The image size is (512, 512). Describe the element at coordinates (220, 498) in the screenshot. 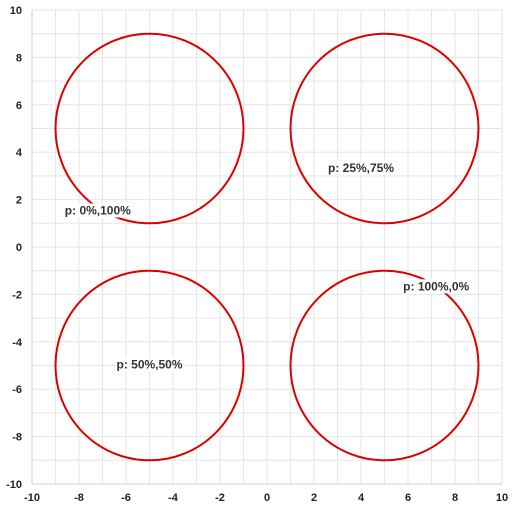

I see `x-tick-label: -2` at that location.